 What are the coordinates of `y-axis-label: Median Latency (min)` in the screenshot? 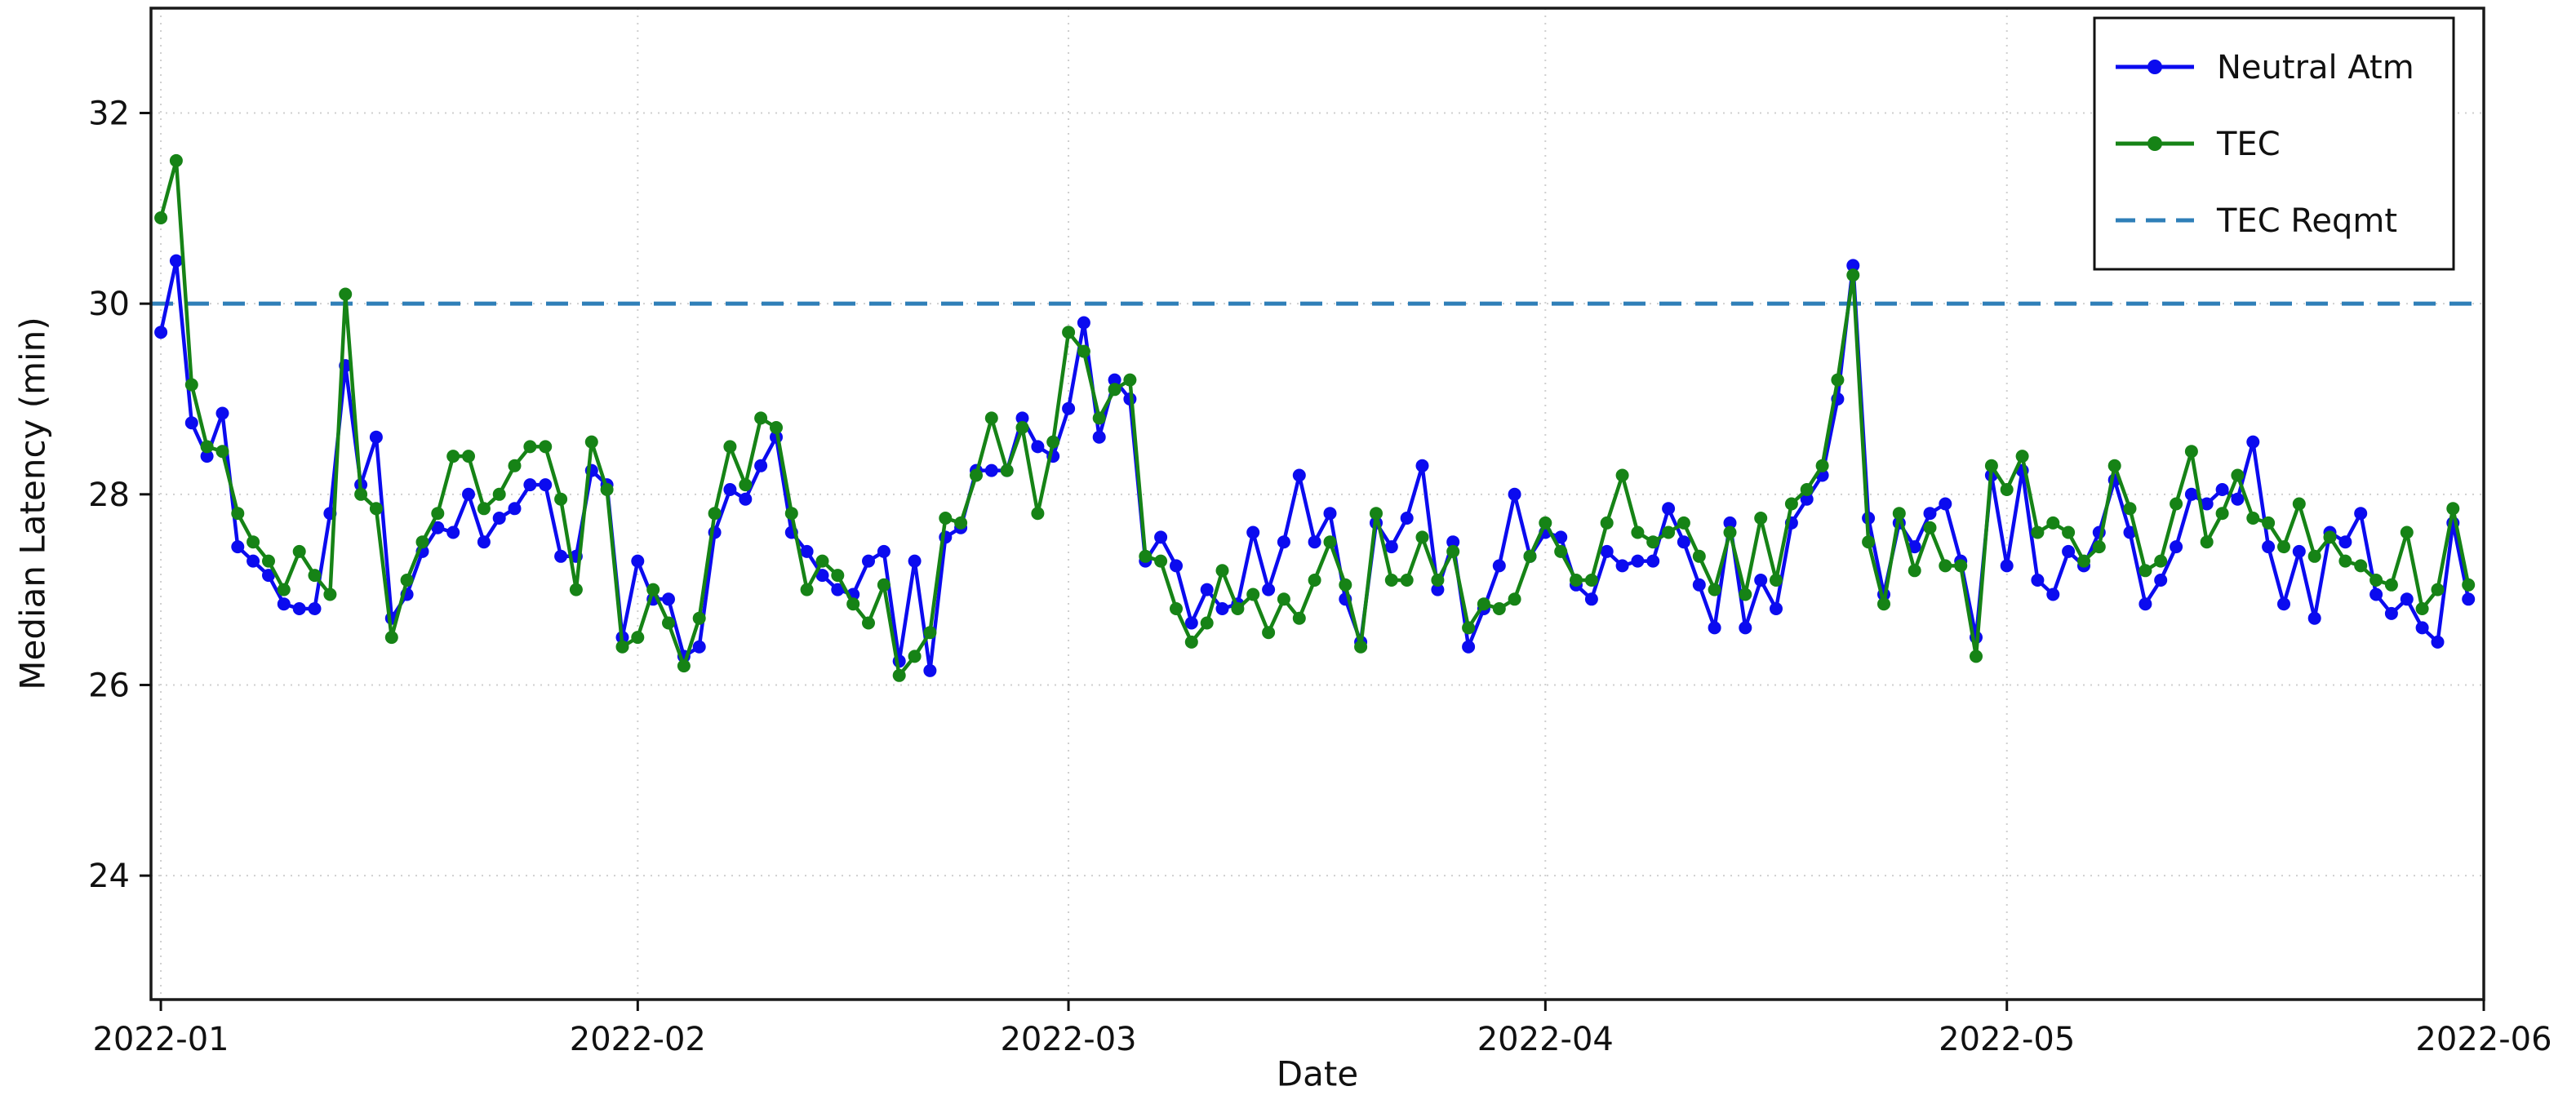 It's located at (32, 503).